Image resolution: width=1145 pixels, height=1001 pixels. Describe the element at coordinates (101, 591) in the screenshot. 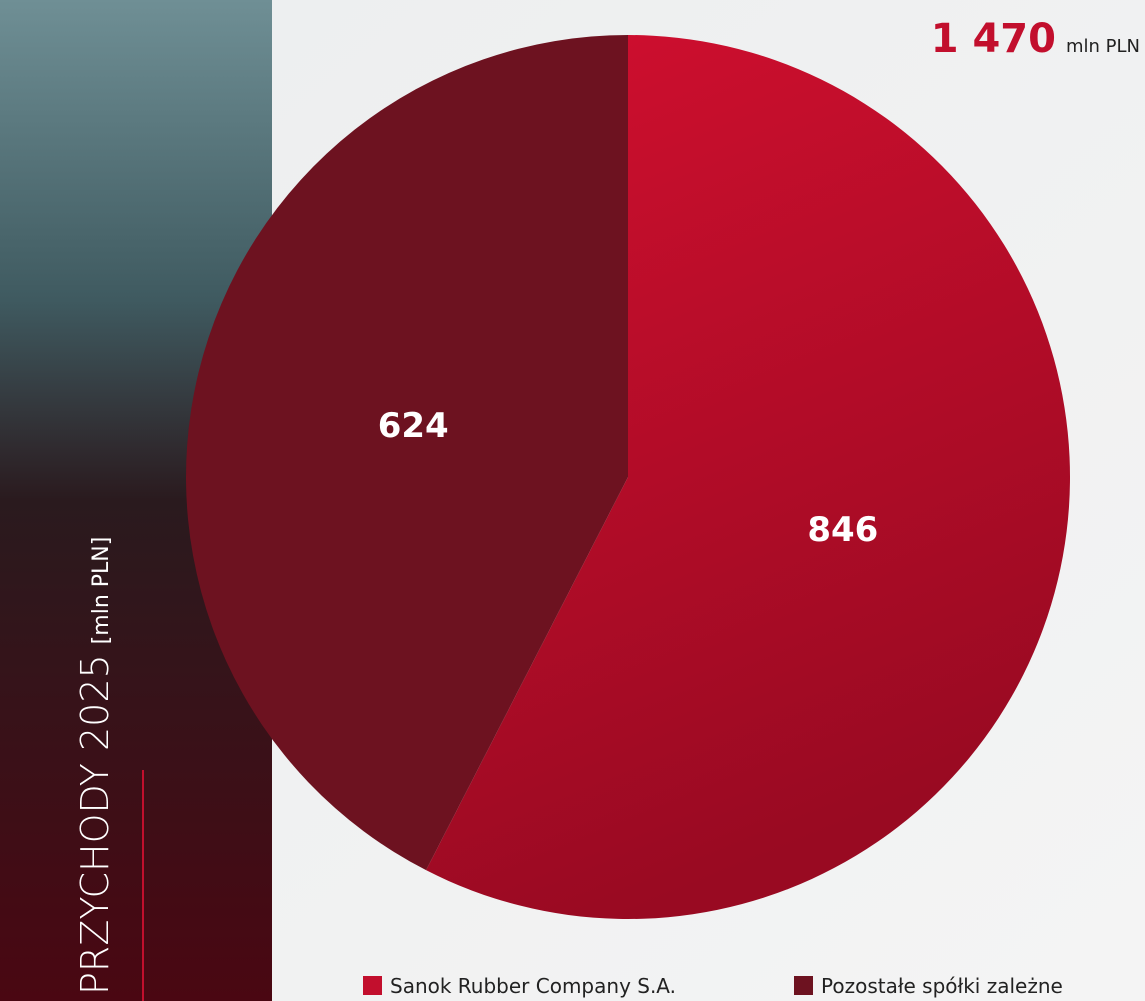

I see `subtitle: [mln PLN]` at that location.